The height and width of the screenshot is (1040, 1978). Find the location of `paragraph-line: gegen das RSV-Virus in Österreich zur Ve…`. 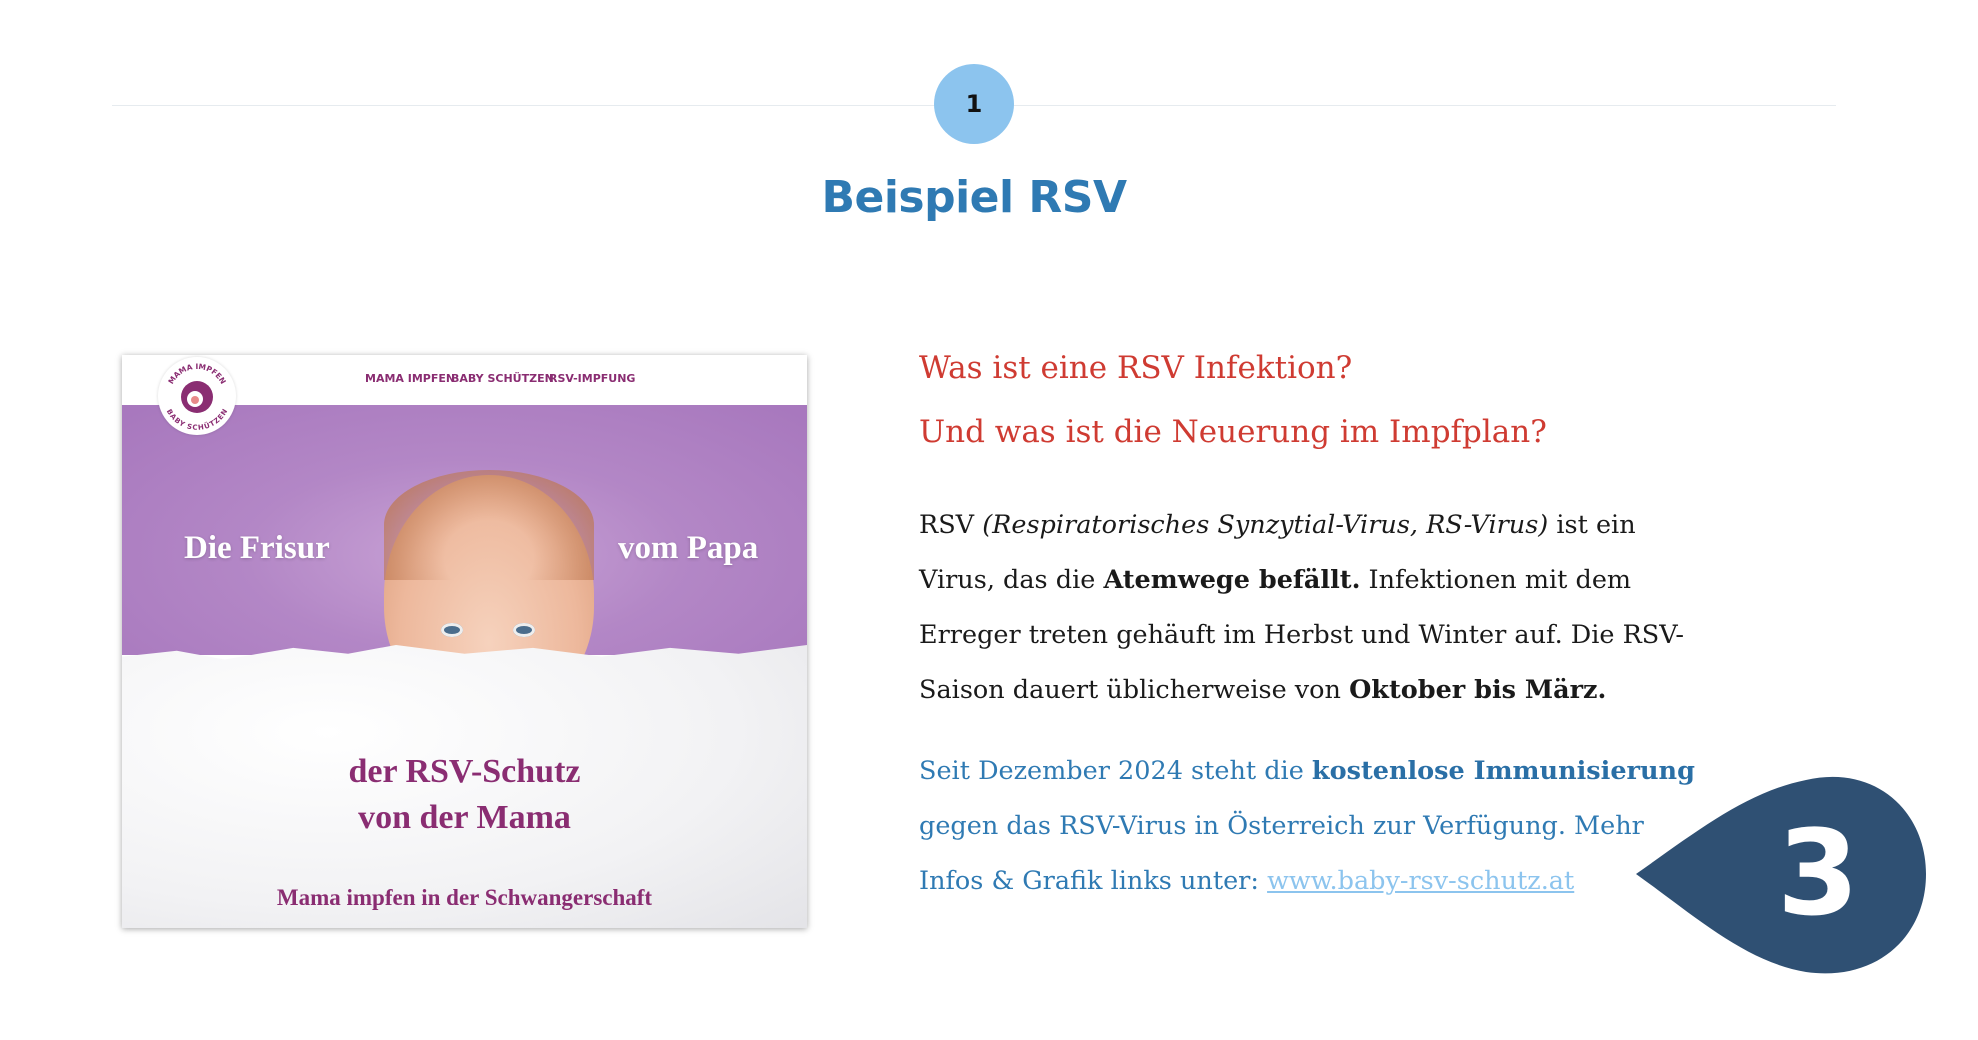

paragraph-line: gegen das RSV-Virus in Österreich zur Ve… is located at coordinates (1307, 826).